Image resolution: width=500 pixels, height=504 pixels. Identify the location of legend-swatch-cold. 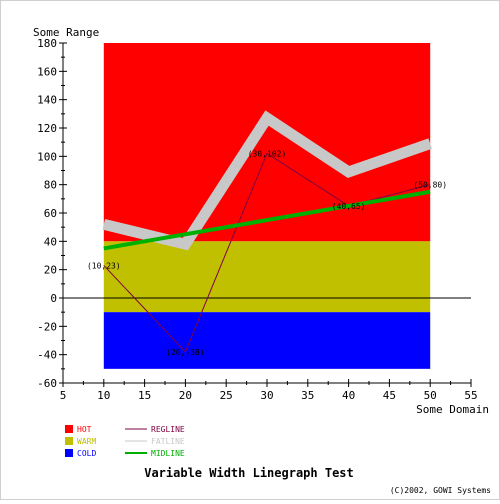
(69, 453).